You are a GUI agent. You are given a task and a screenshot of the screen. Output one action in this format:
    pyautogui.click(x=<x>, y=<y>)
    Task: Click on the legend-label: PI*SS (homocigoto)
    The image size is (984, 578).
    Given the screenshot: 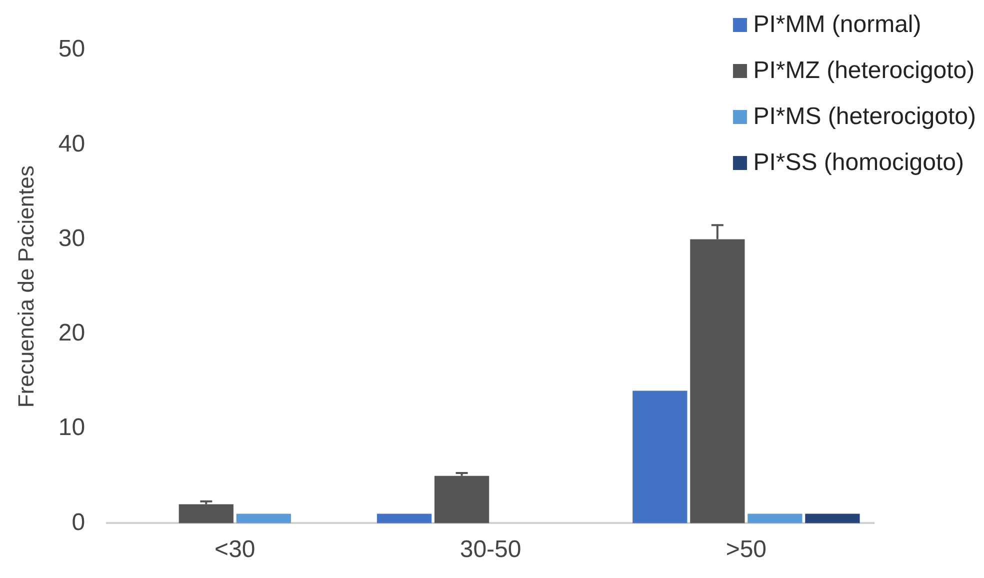 What is the action you would take?
    pyautogui.click(x=858, y=163)
    